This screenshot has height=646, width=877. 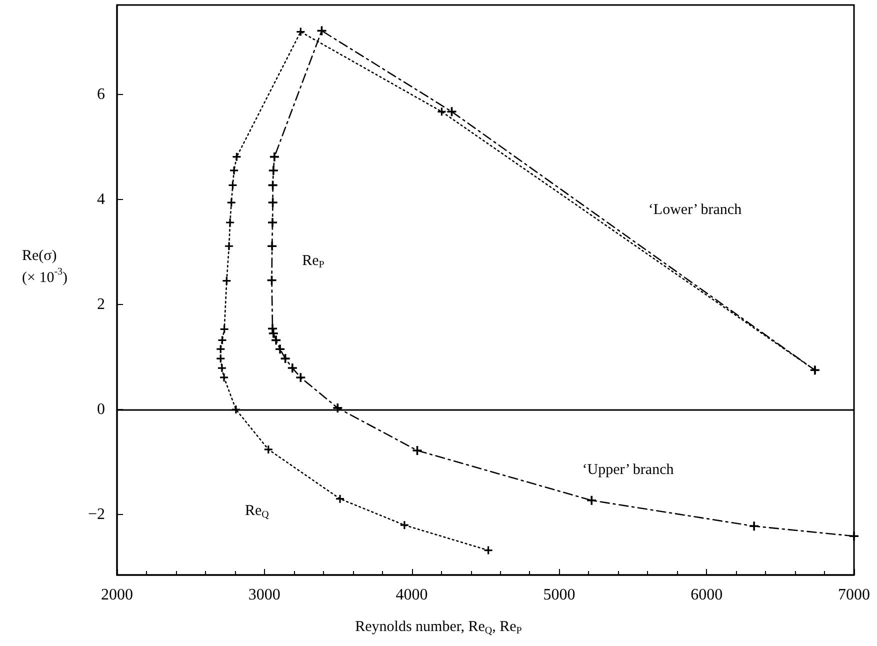 I want to click on y-tick-label: 4, so click(x=101, y=199).